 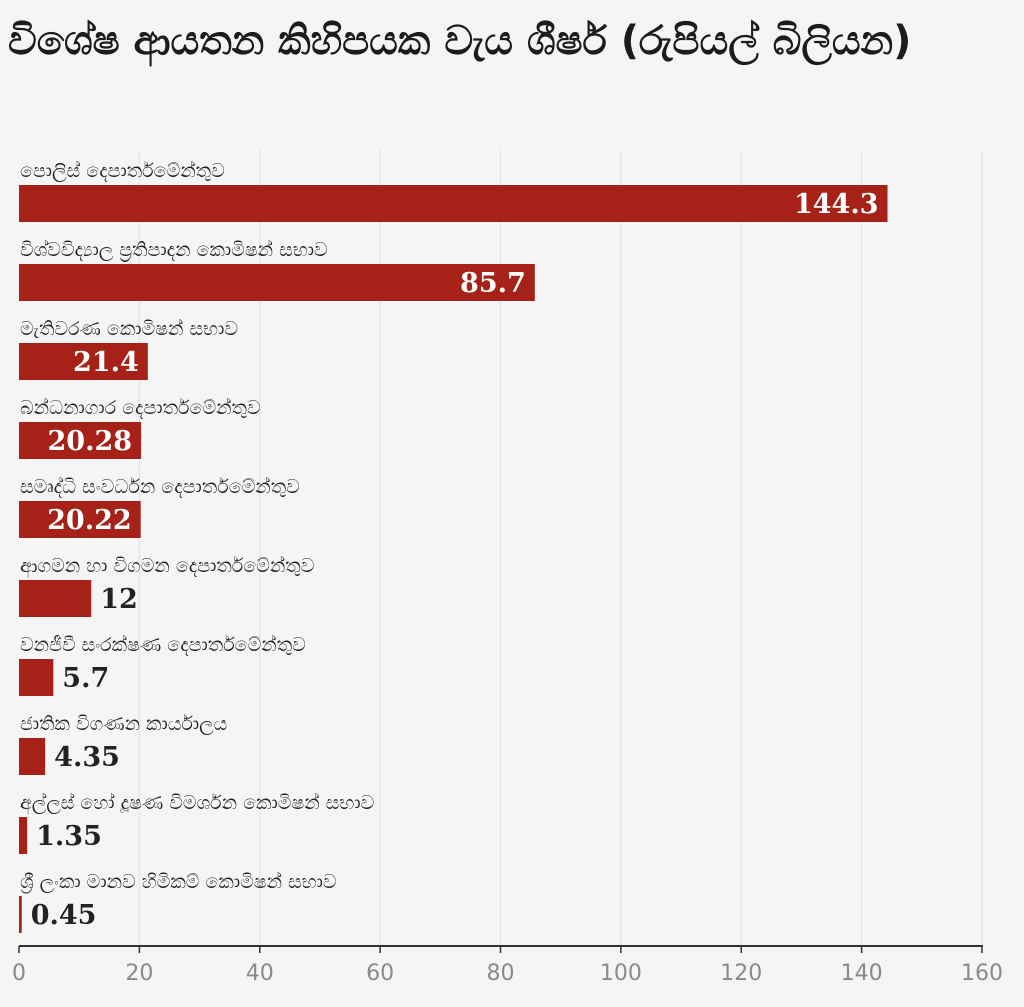 What do you see at coordinates (621, 973) in the screenshot?
I see `x-tick-label: 100` at bounding box center [621, 973].